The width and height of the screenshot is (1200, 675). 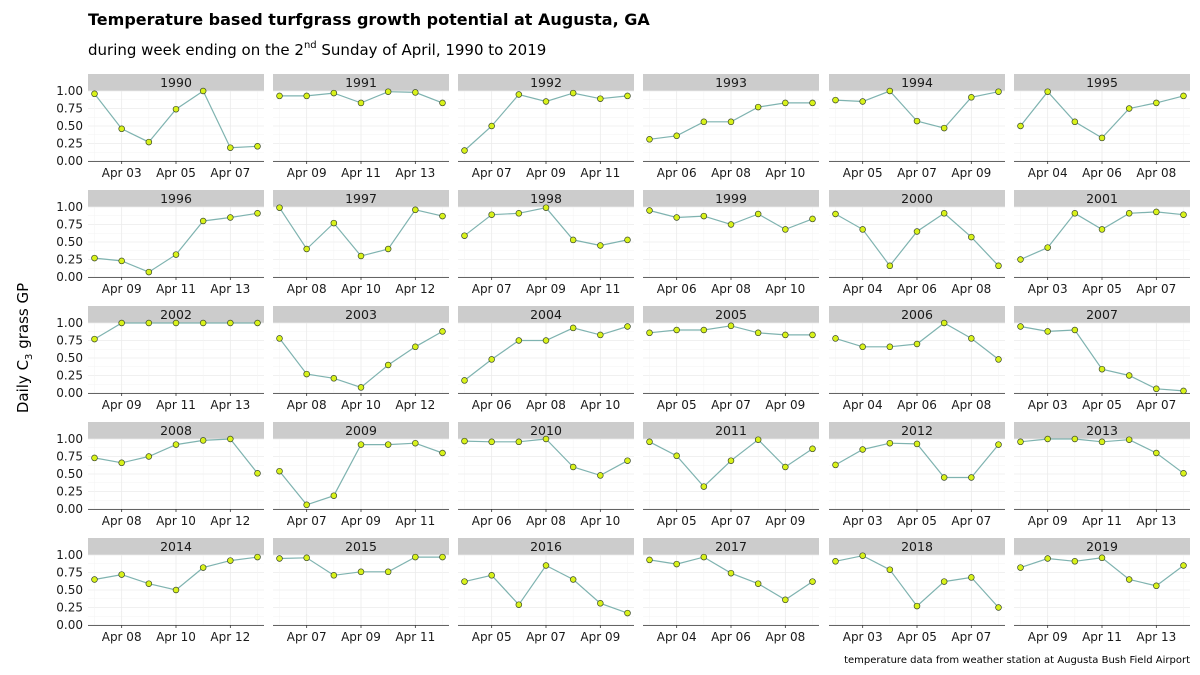 I want to click on y-tick-label: 0.00, so click(x=69, y=625).